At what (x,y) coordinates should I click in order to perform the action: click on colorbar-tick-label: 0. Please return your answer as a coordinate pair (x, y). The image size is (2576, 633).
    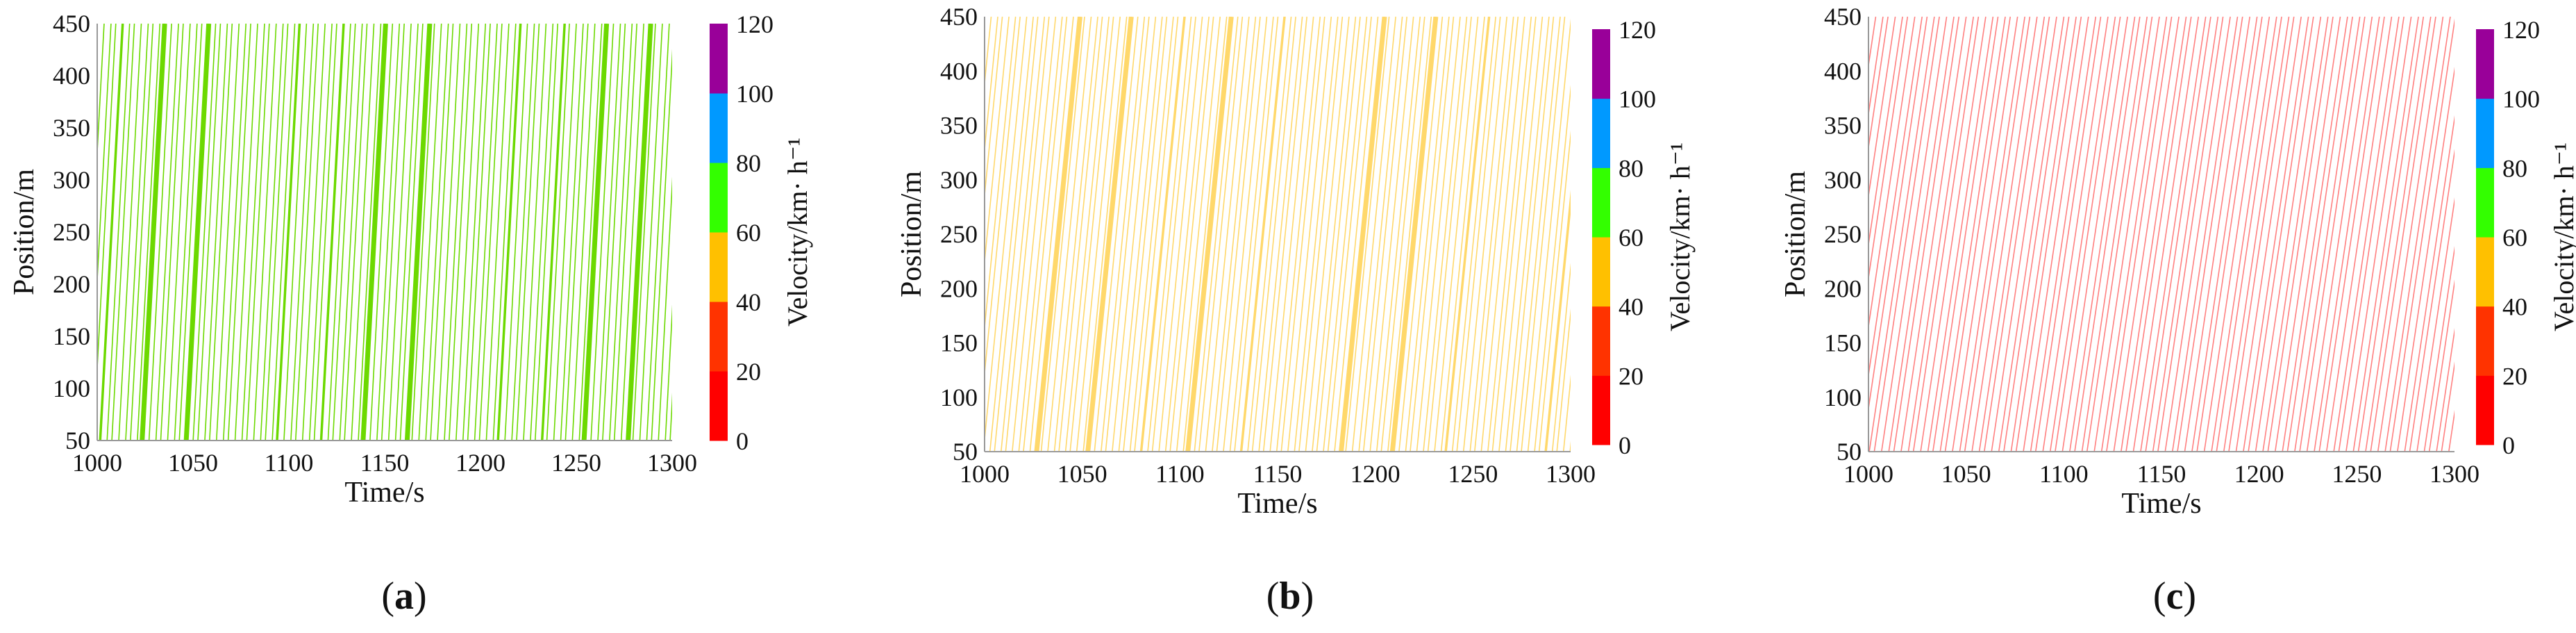
    Looking at the image, I should click on (2508, 445).